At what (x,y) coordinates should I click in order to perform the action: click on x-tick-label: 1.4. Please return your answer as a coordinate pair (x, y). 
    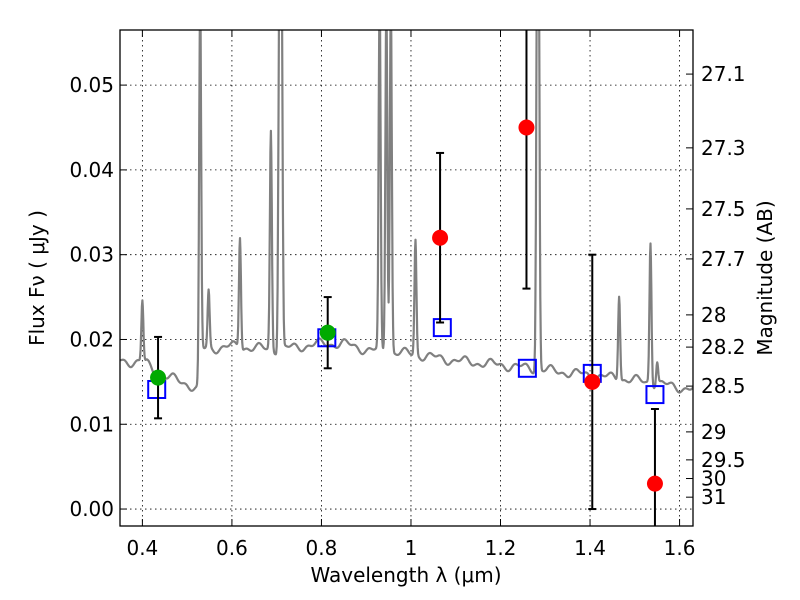
    Looking at the image, I should click on (590, 548).